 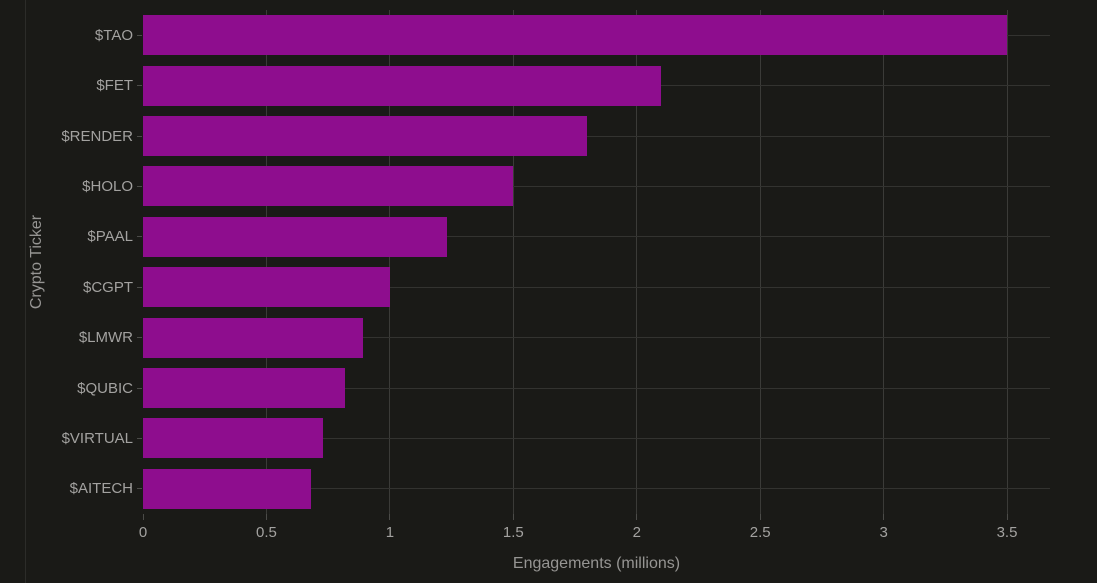 I want to click on x-axis-title: Engagements (millions), so click(x=596, y=563).